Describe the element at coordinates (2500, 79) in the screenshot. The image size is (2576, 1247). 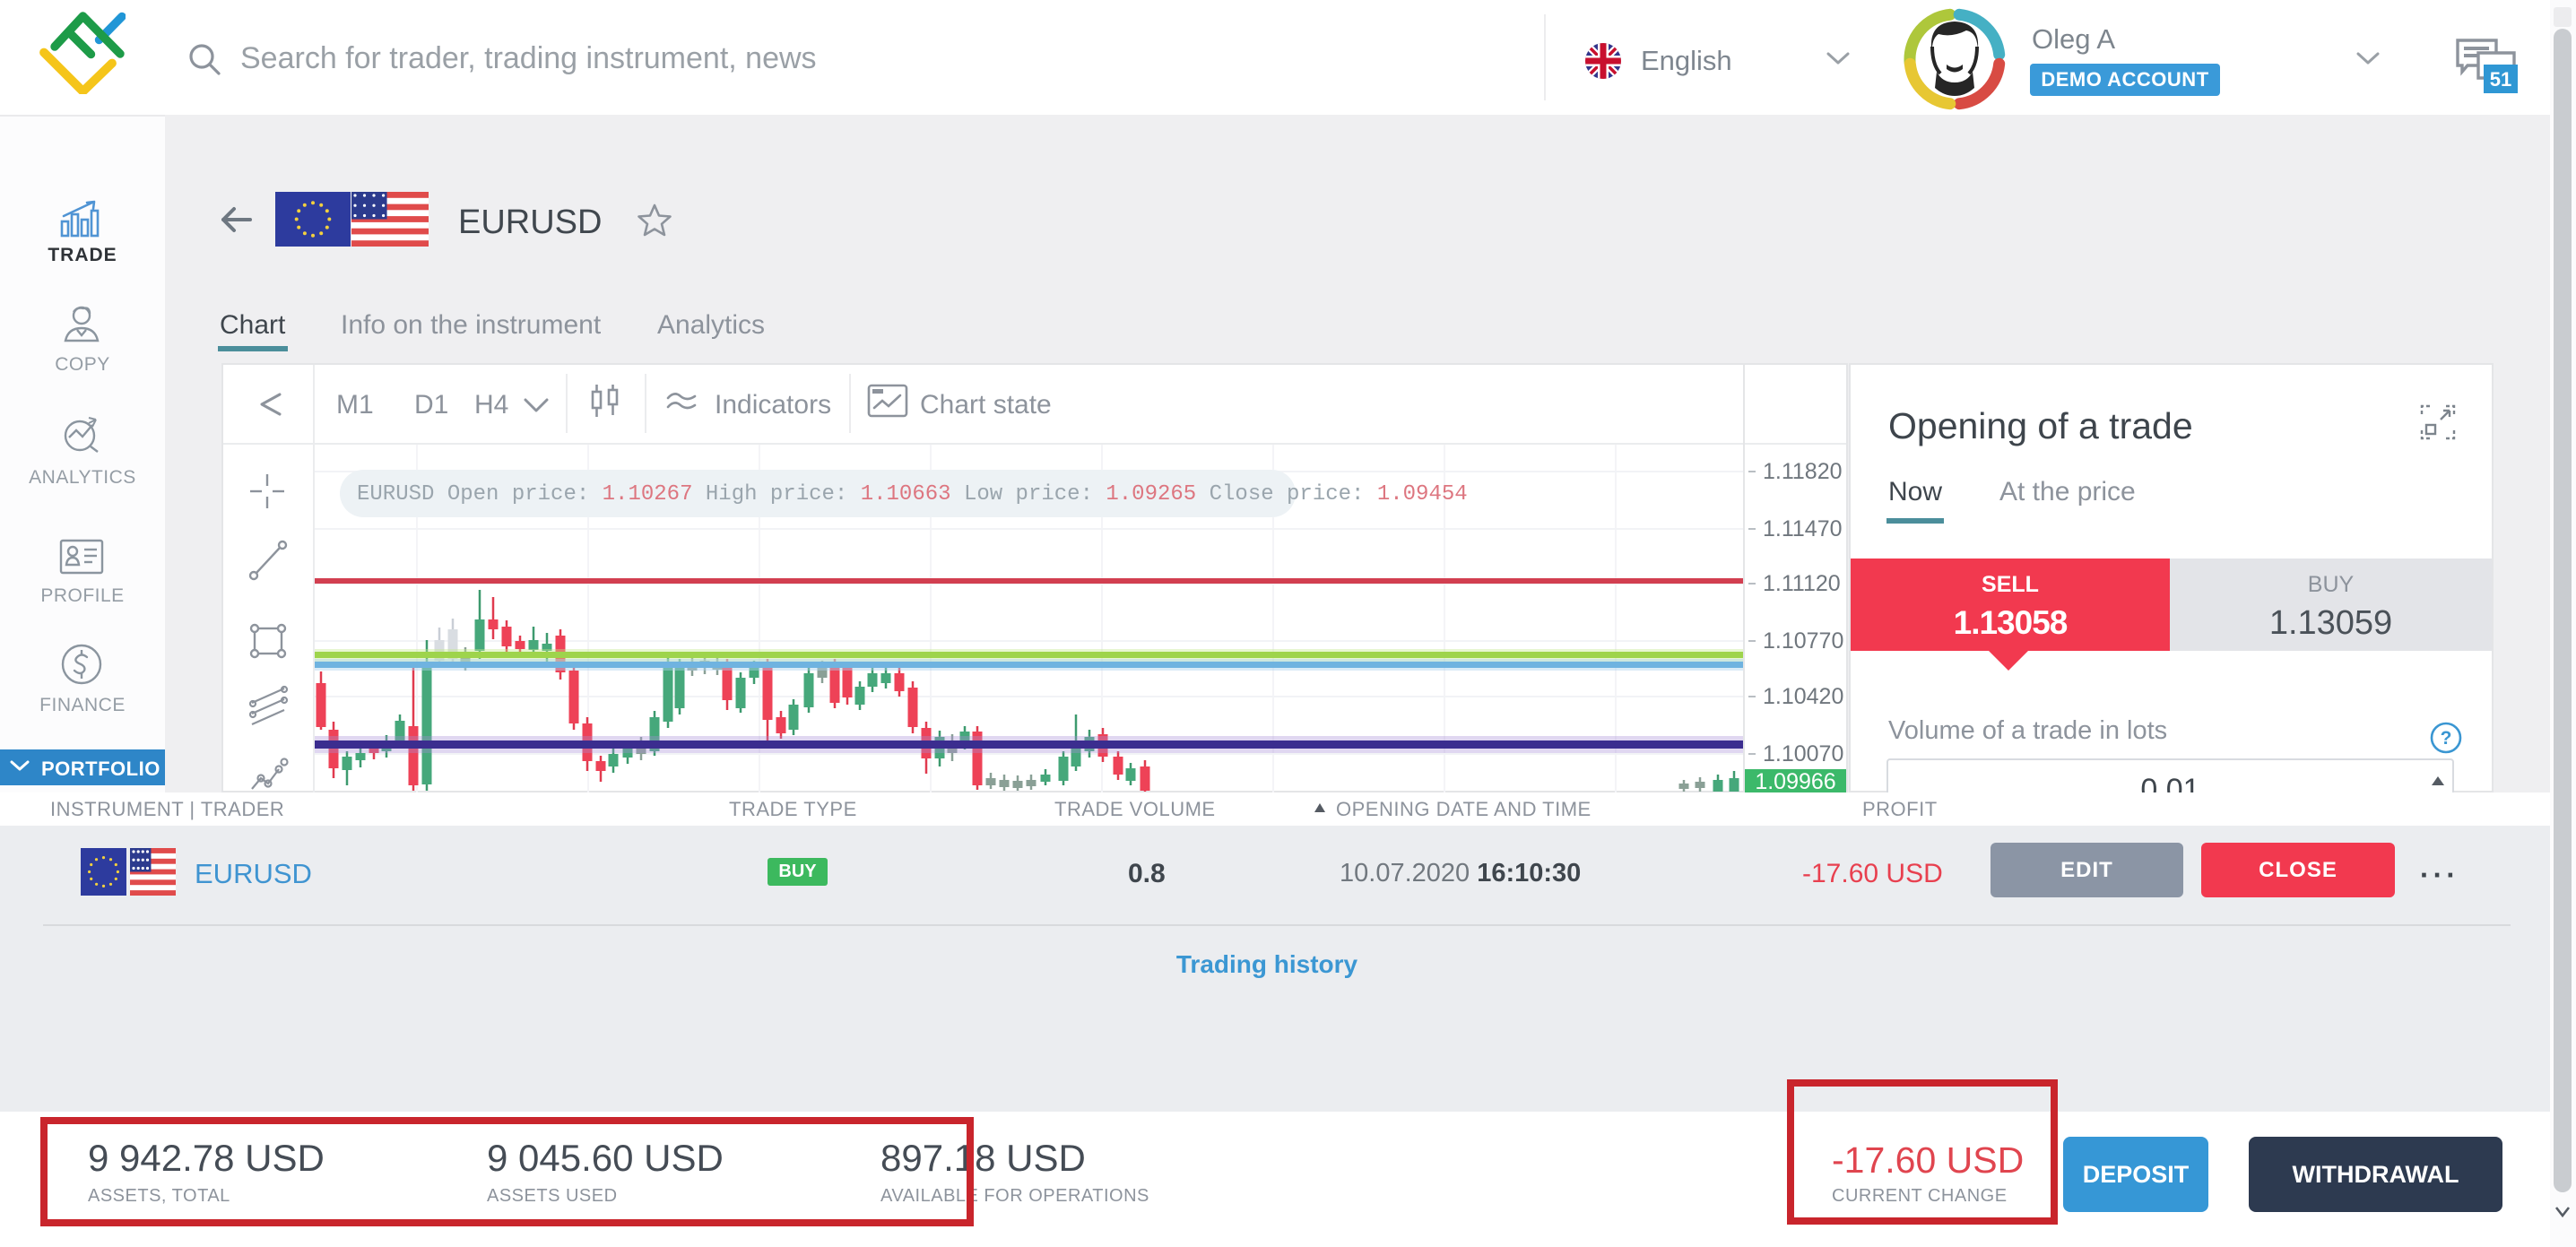
I see `svg-text: 51` at that location.